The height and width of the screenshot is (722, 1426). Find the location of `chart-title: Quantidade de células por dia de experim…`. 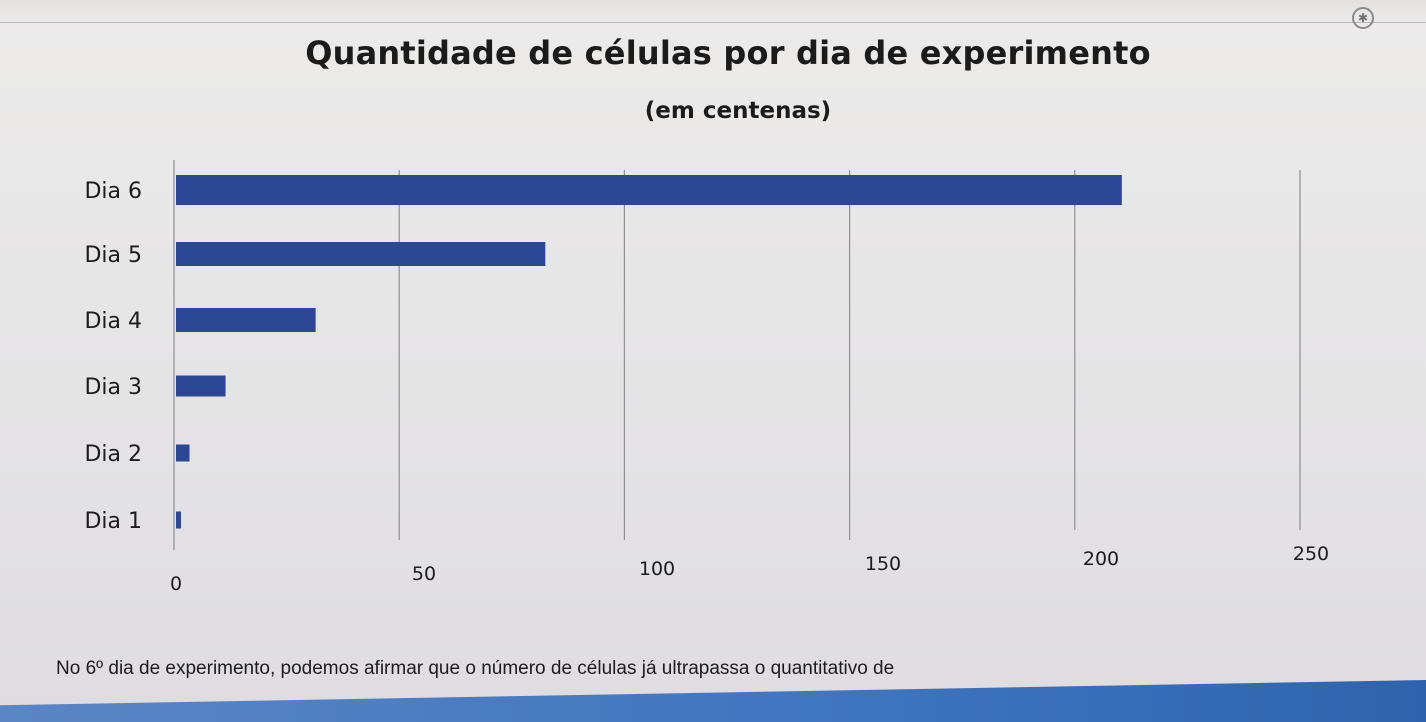

chart-title: Quantidade de células por dia de experim… is located at coordinates (728, 53).